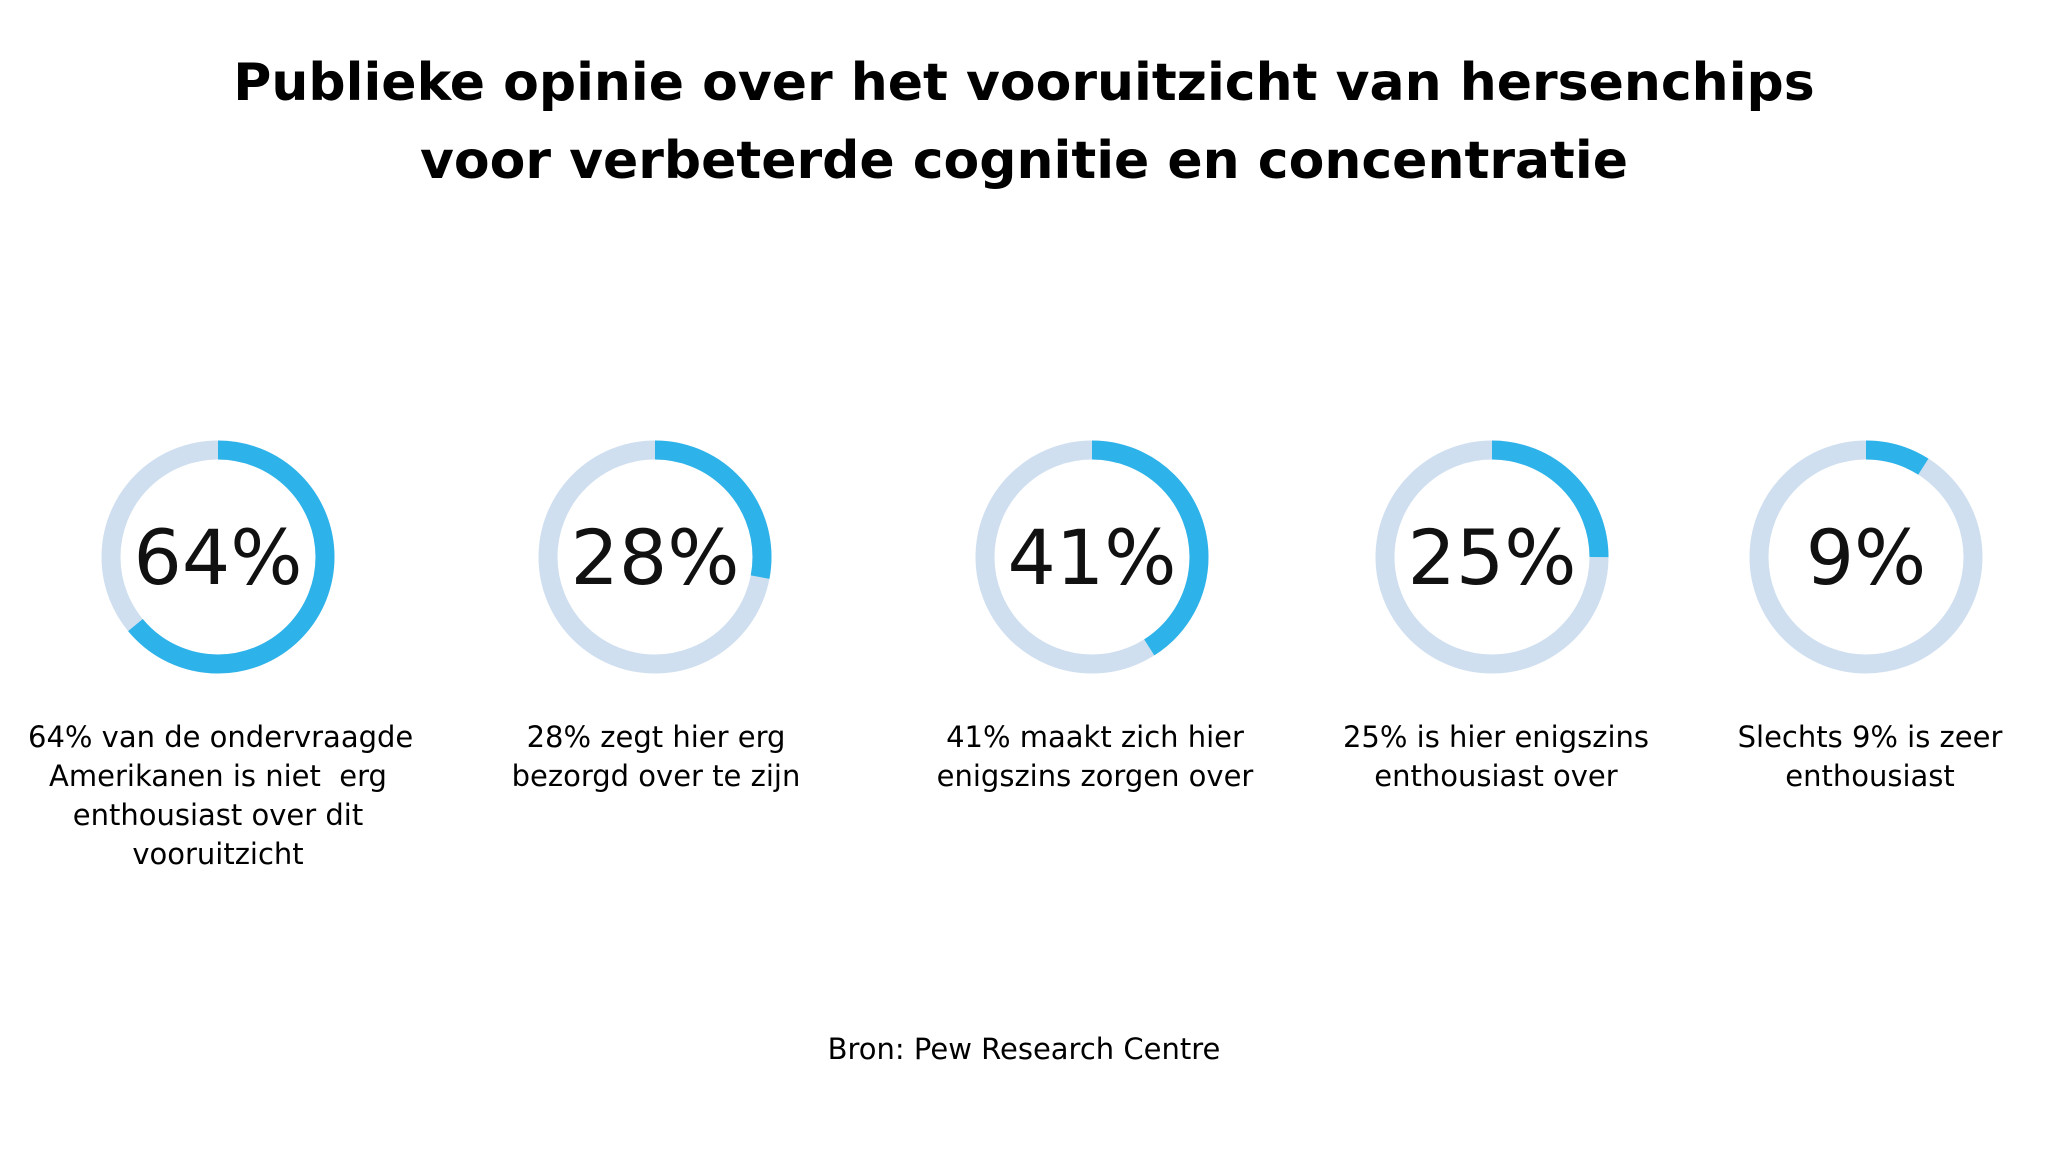  I want to click on donut-4-value-label: 25%, so click(1492, 557).